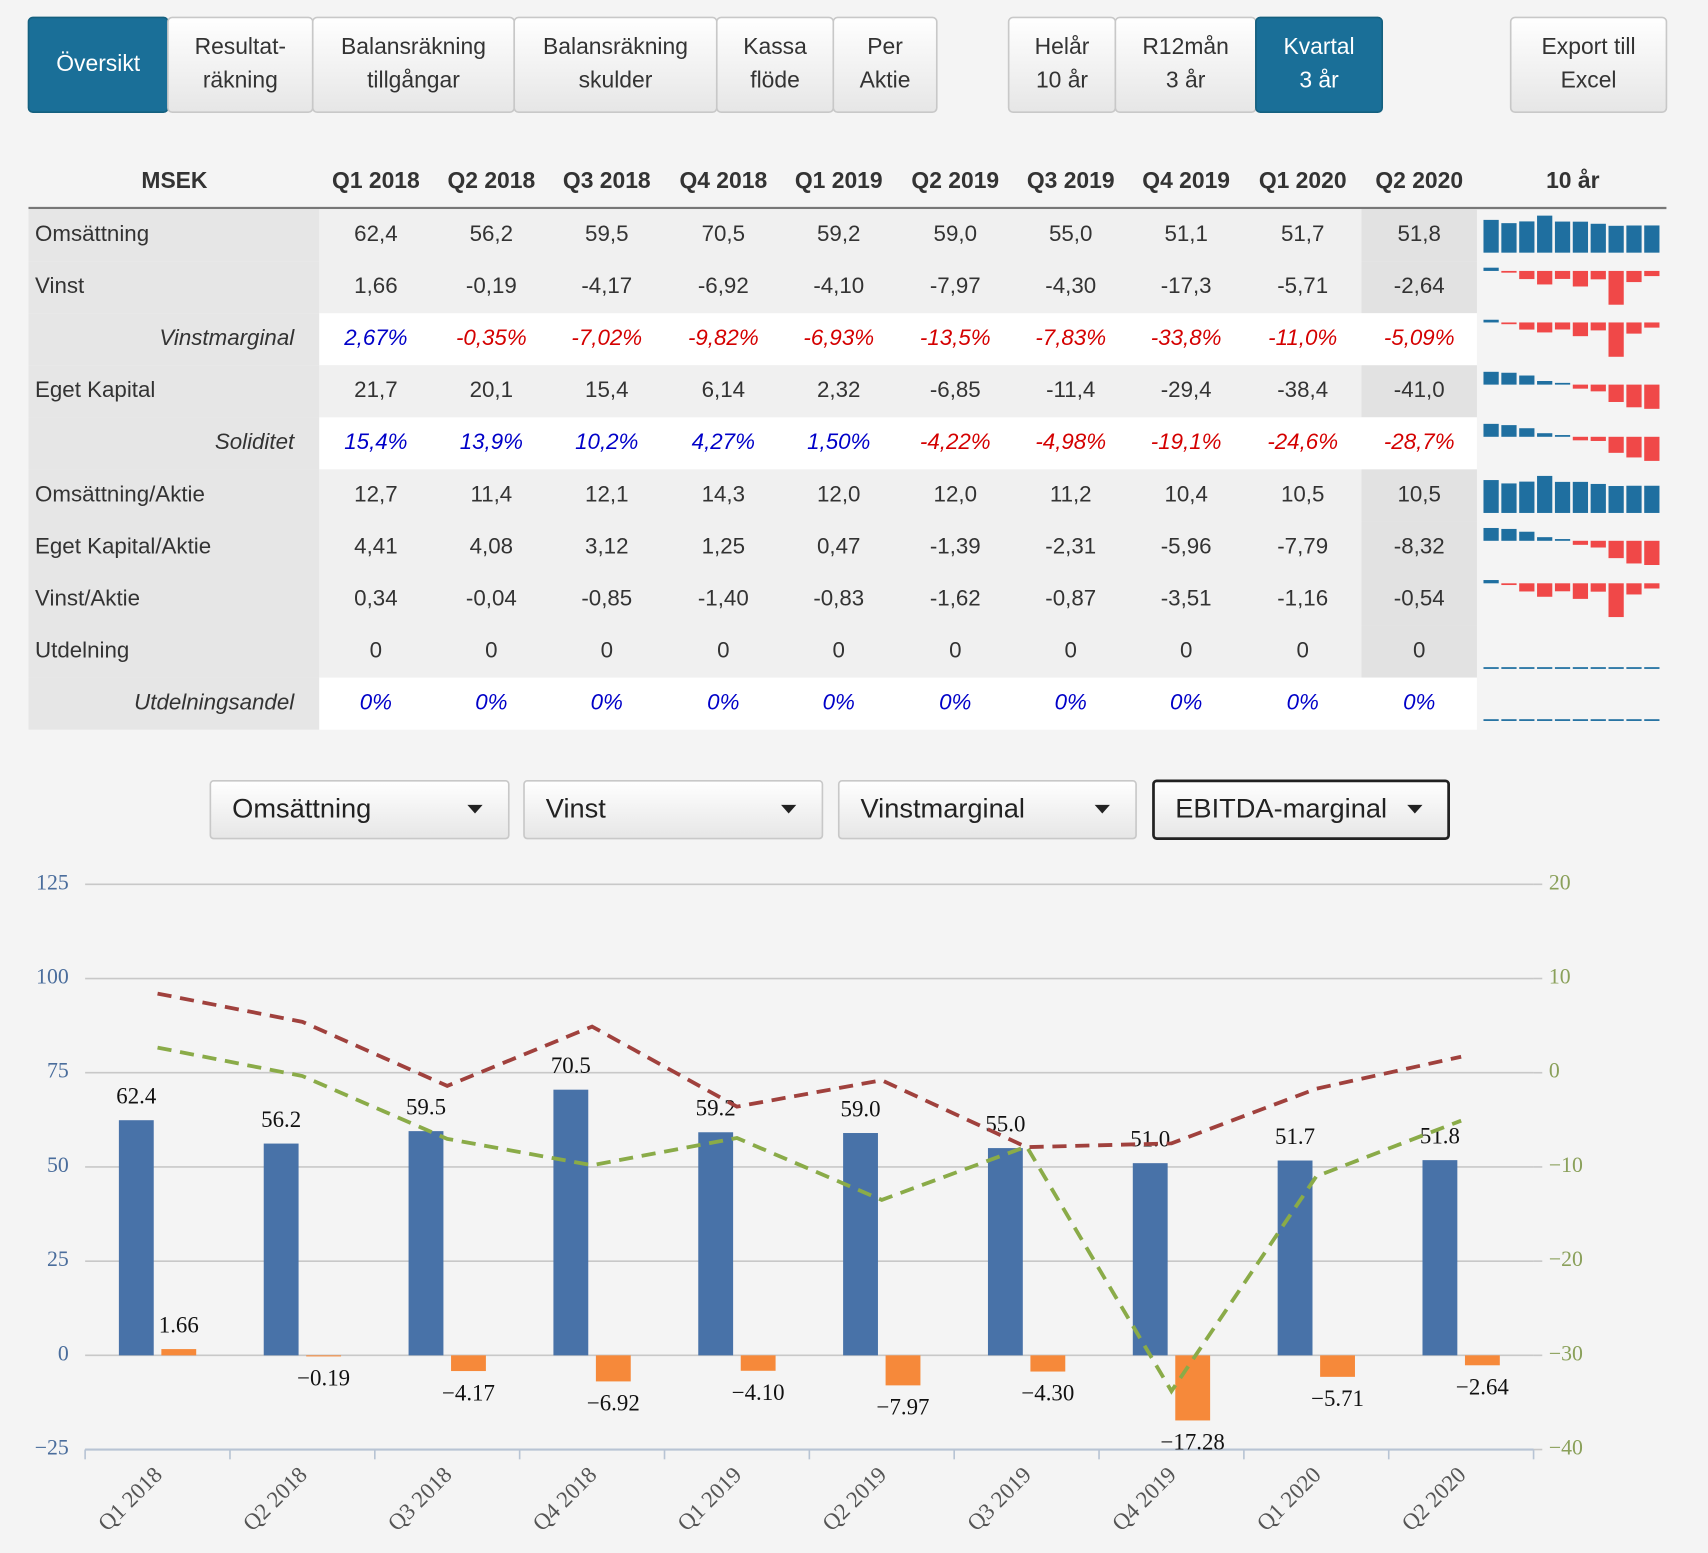 The width and height of the screenshot is (1708, 1553). I want to click on y-tick-label: −25, so click(52, 1448).